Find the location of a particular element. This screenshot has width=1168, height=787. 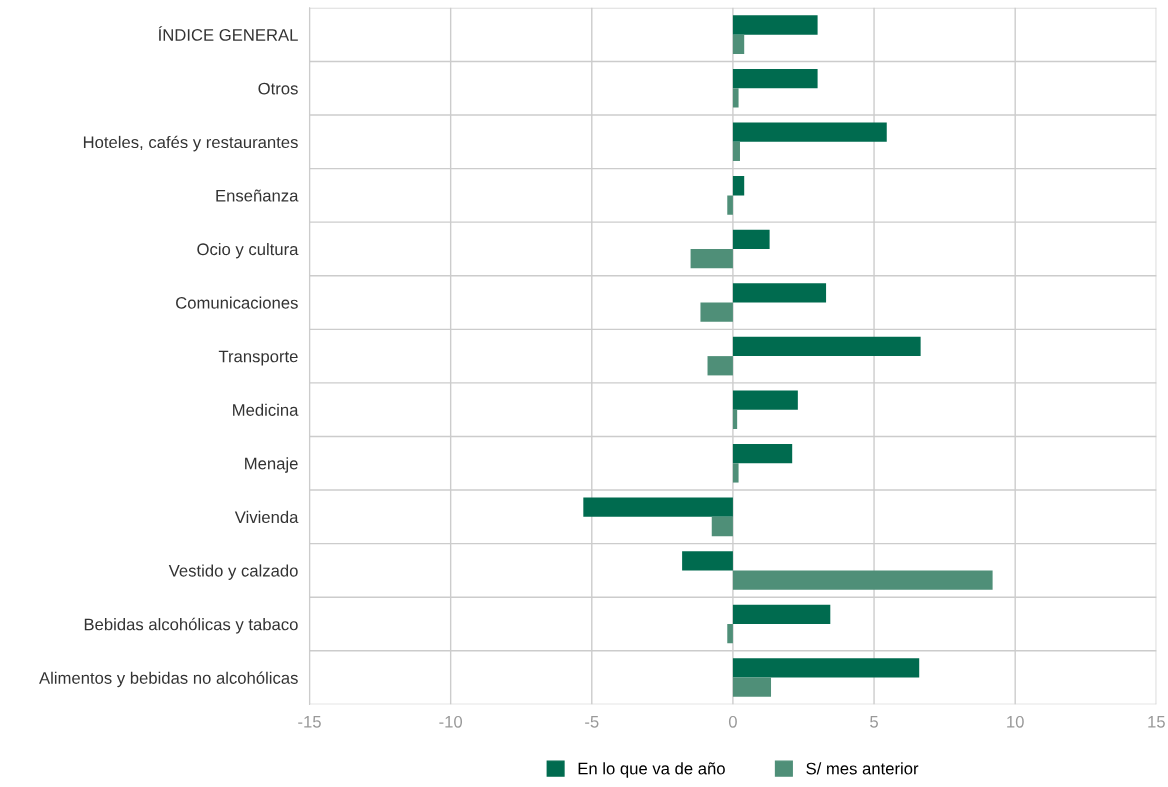

y-tick-label: Otros is located at coordinates (278, 88).